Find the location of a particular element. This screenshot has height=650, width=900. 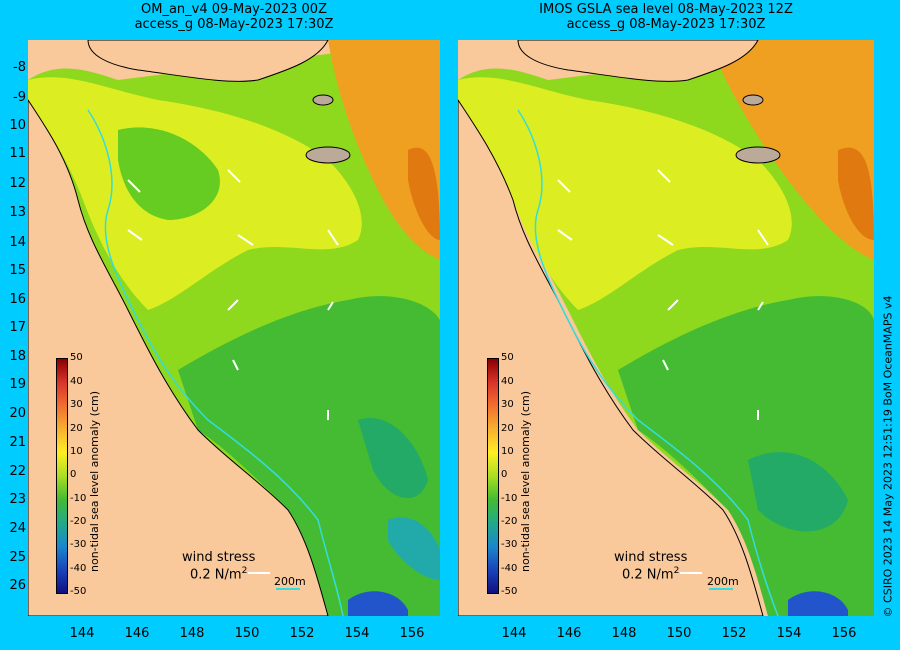

cbar-tick: 50 is located at coordinates (507, 357).